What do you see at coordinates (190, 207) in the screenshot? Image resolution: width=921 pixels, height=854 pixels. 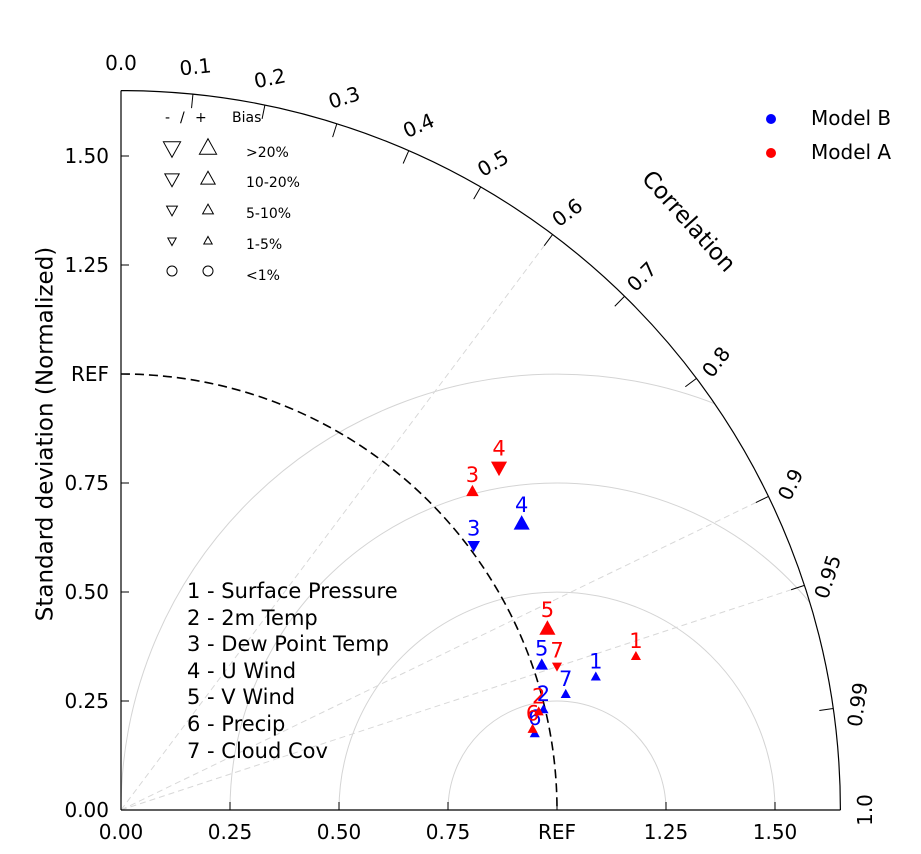 I see `bias-key-shapes` at bounding box center [190, 207].